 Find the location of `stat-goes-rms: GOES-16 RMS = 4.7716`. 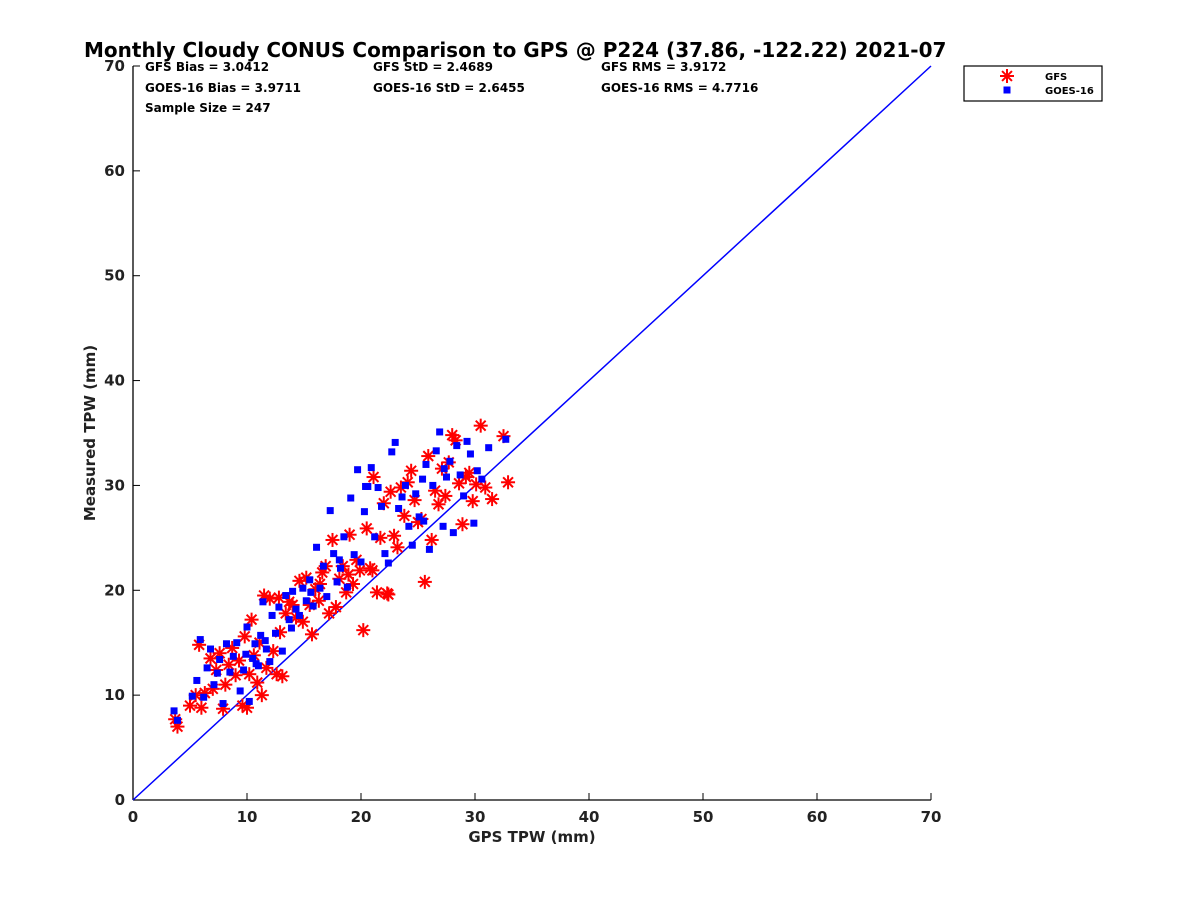

stat-goes-rms: GOES-16 RMS = 4.7716 is located at coordinates (679, 88).